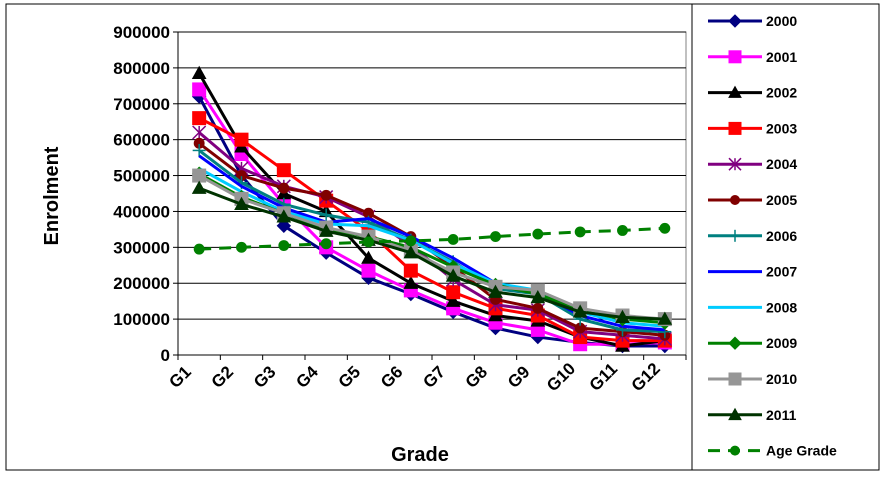  I want to click on legend-label: 2011, so click(781, 415).